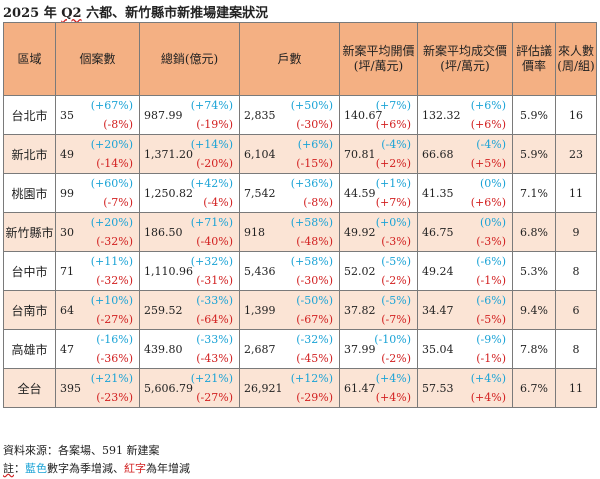  Describe the element at coordinates (491, 358) in the screenshot. I see `cell-deal-year-change: (-1%)` at that location.